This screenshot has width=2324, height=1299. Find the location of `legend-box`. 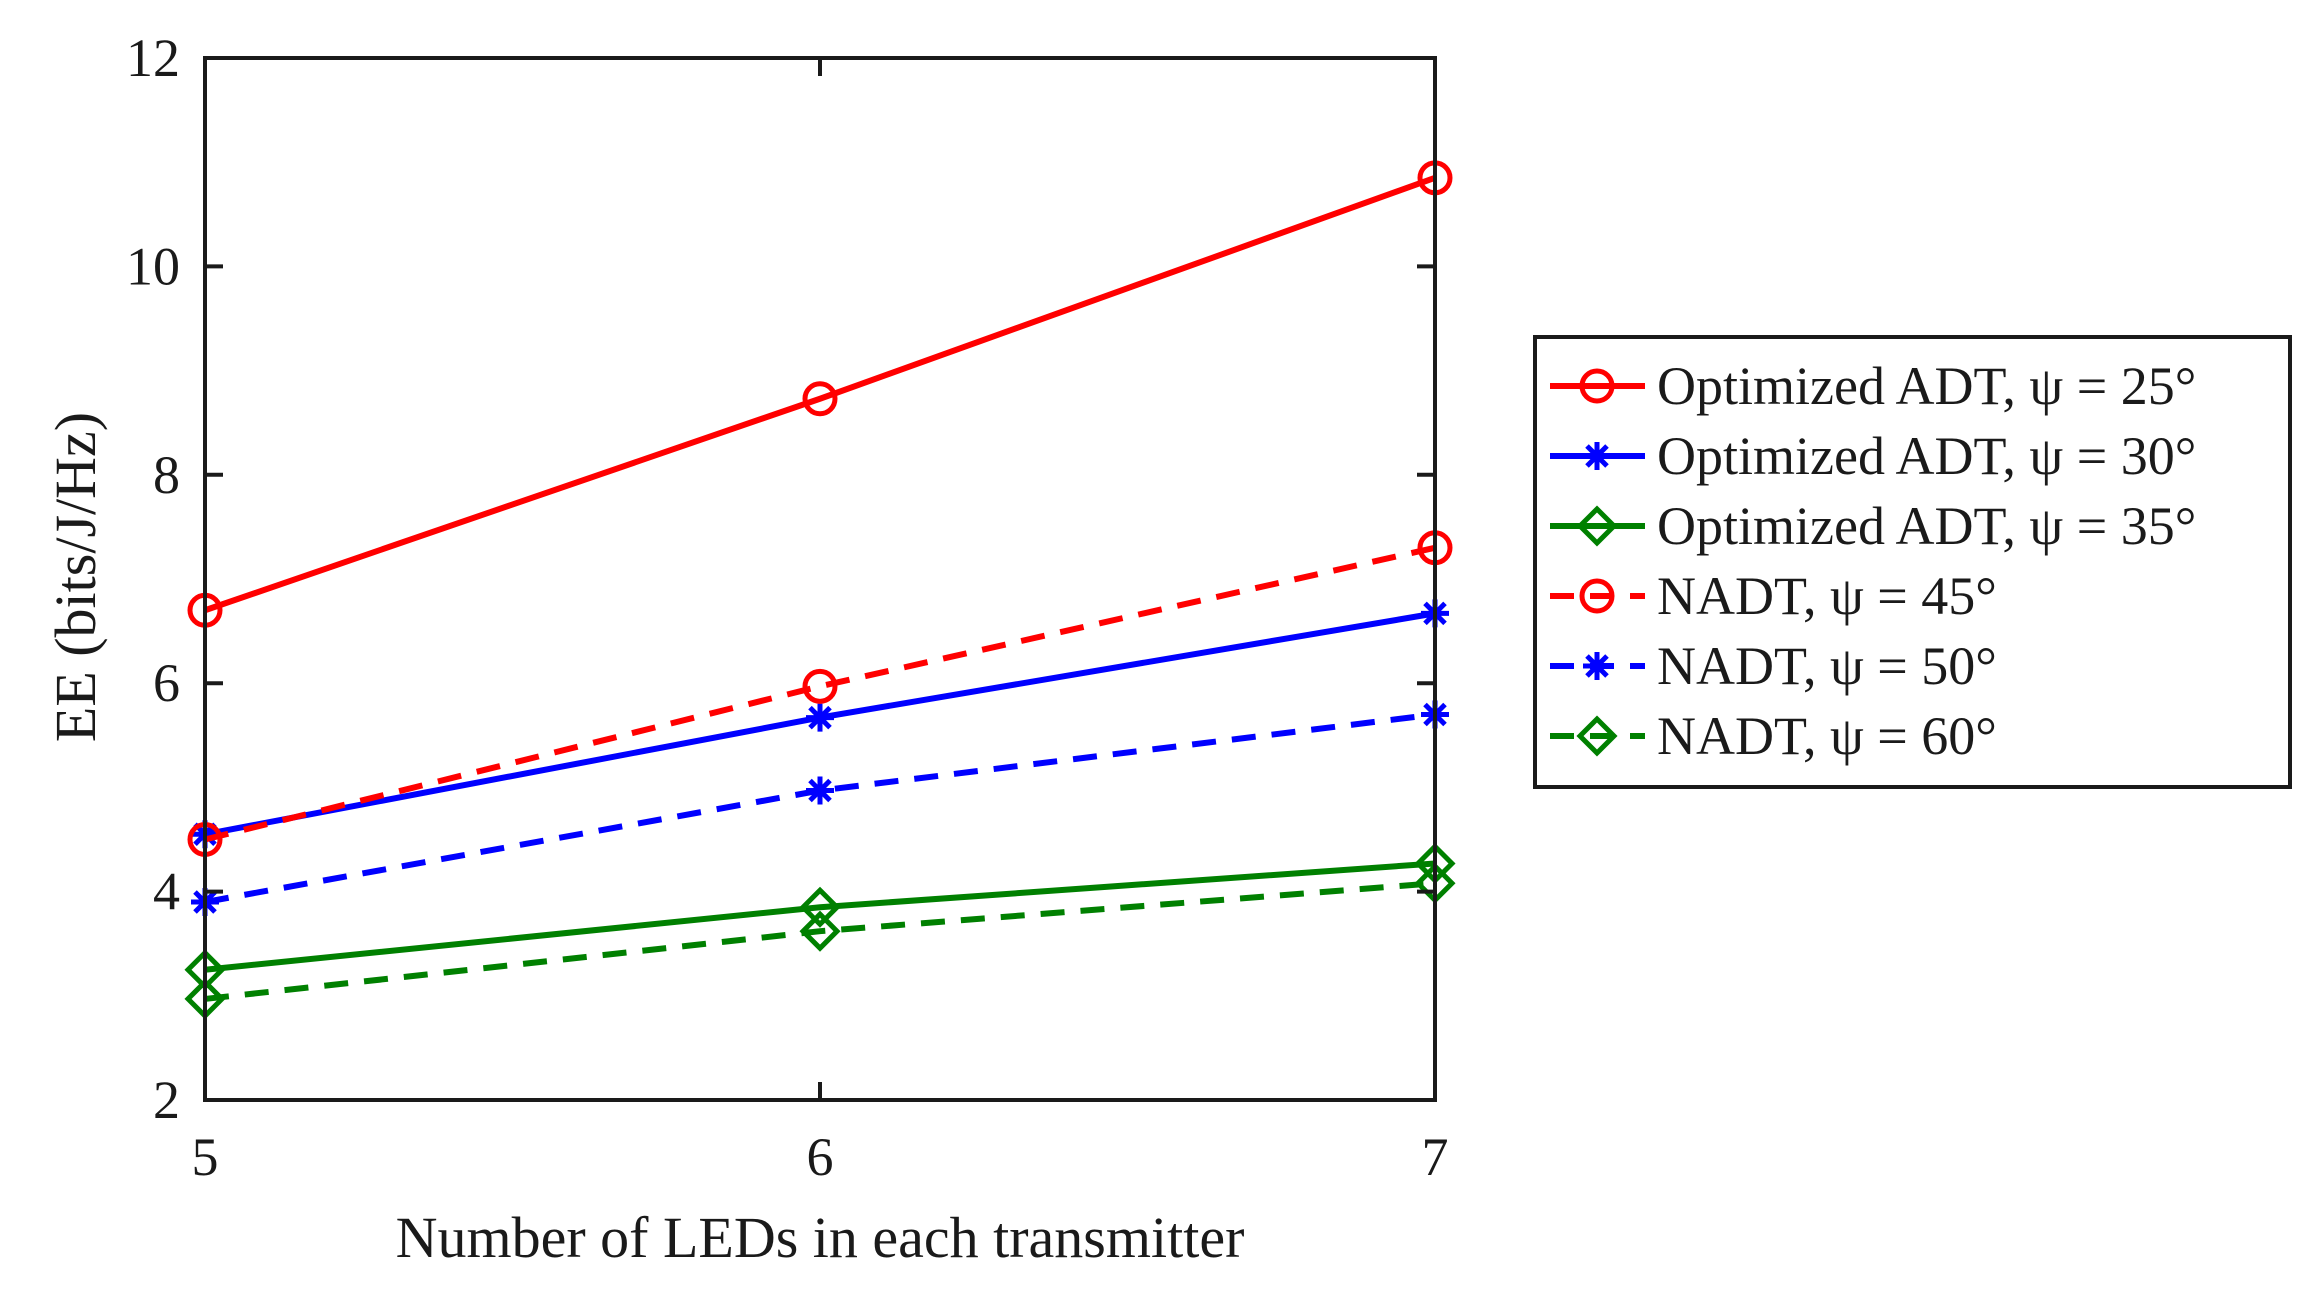

legend-box is located at coordinates (1912, 562).